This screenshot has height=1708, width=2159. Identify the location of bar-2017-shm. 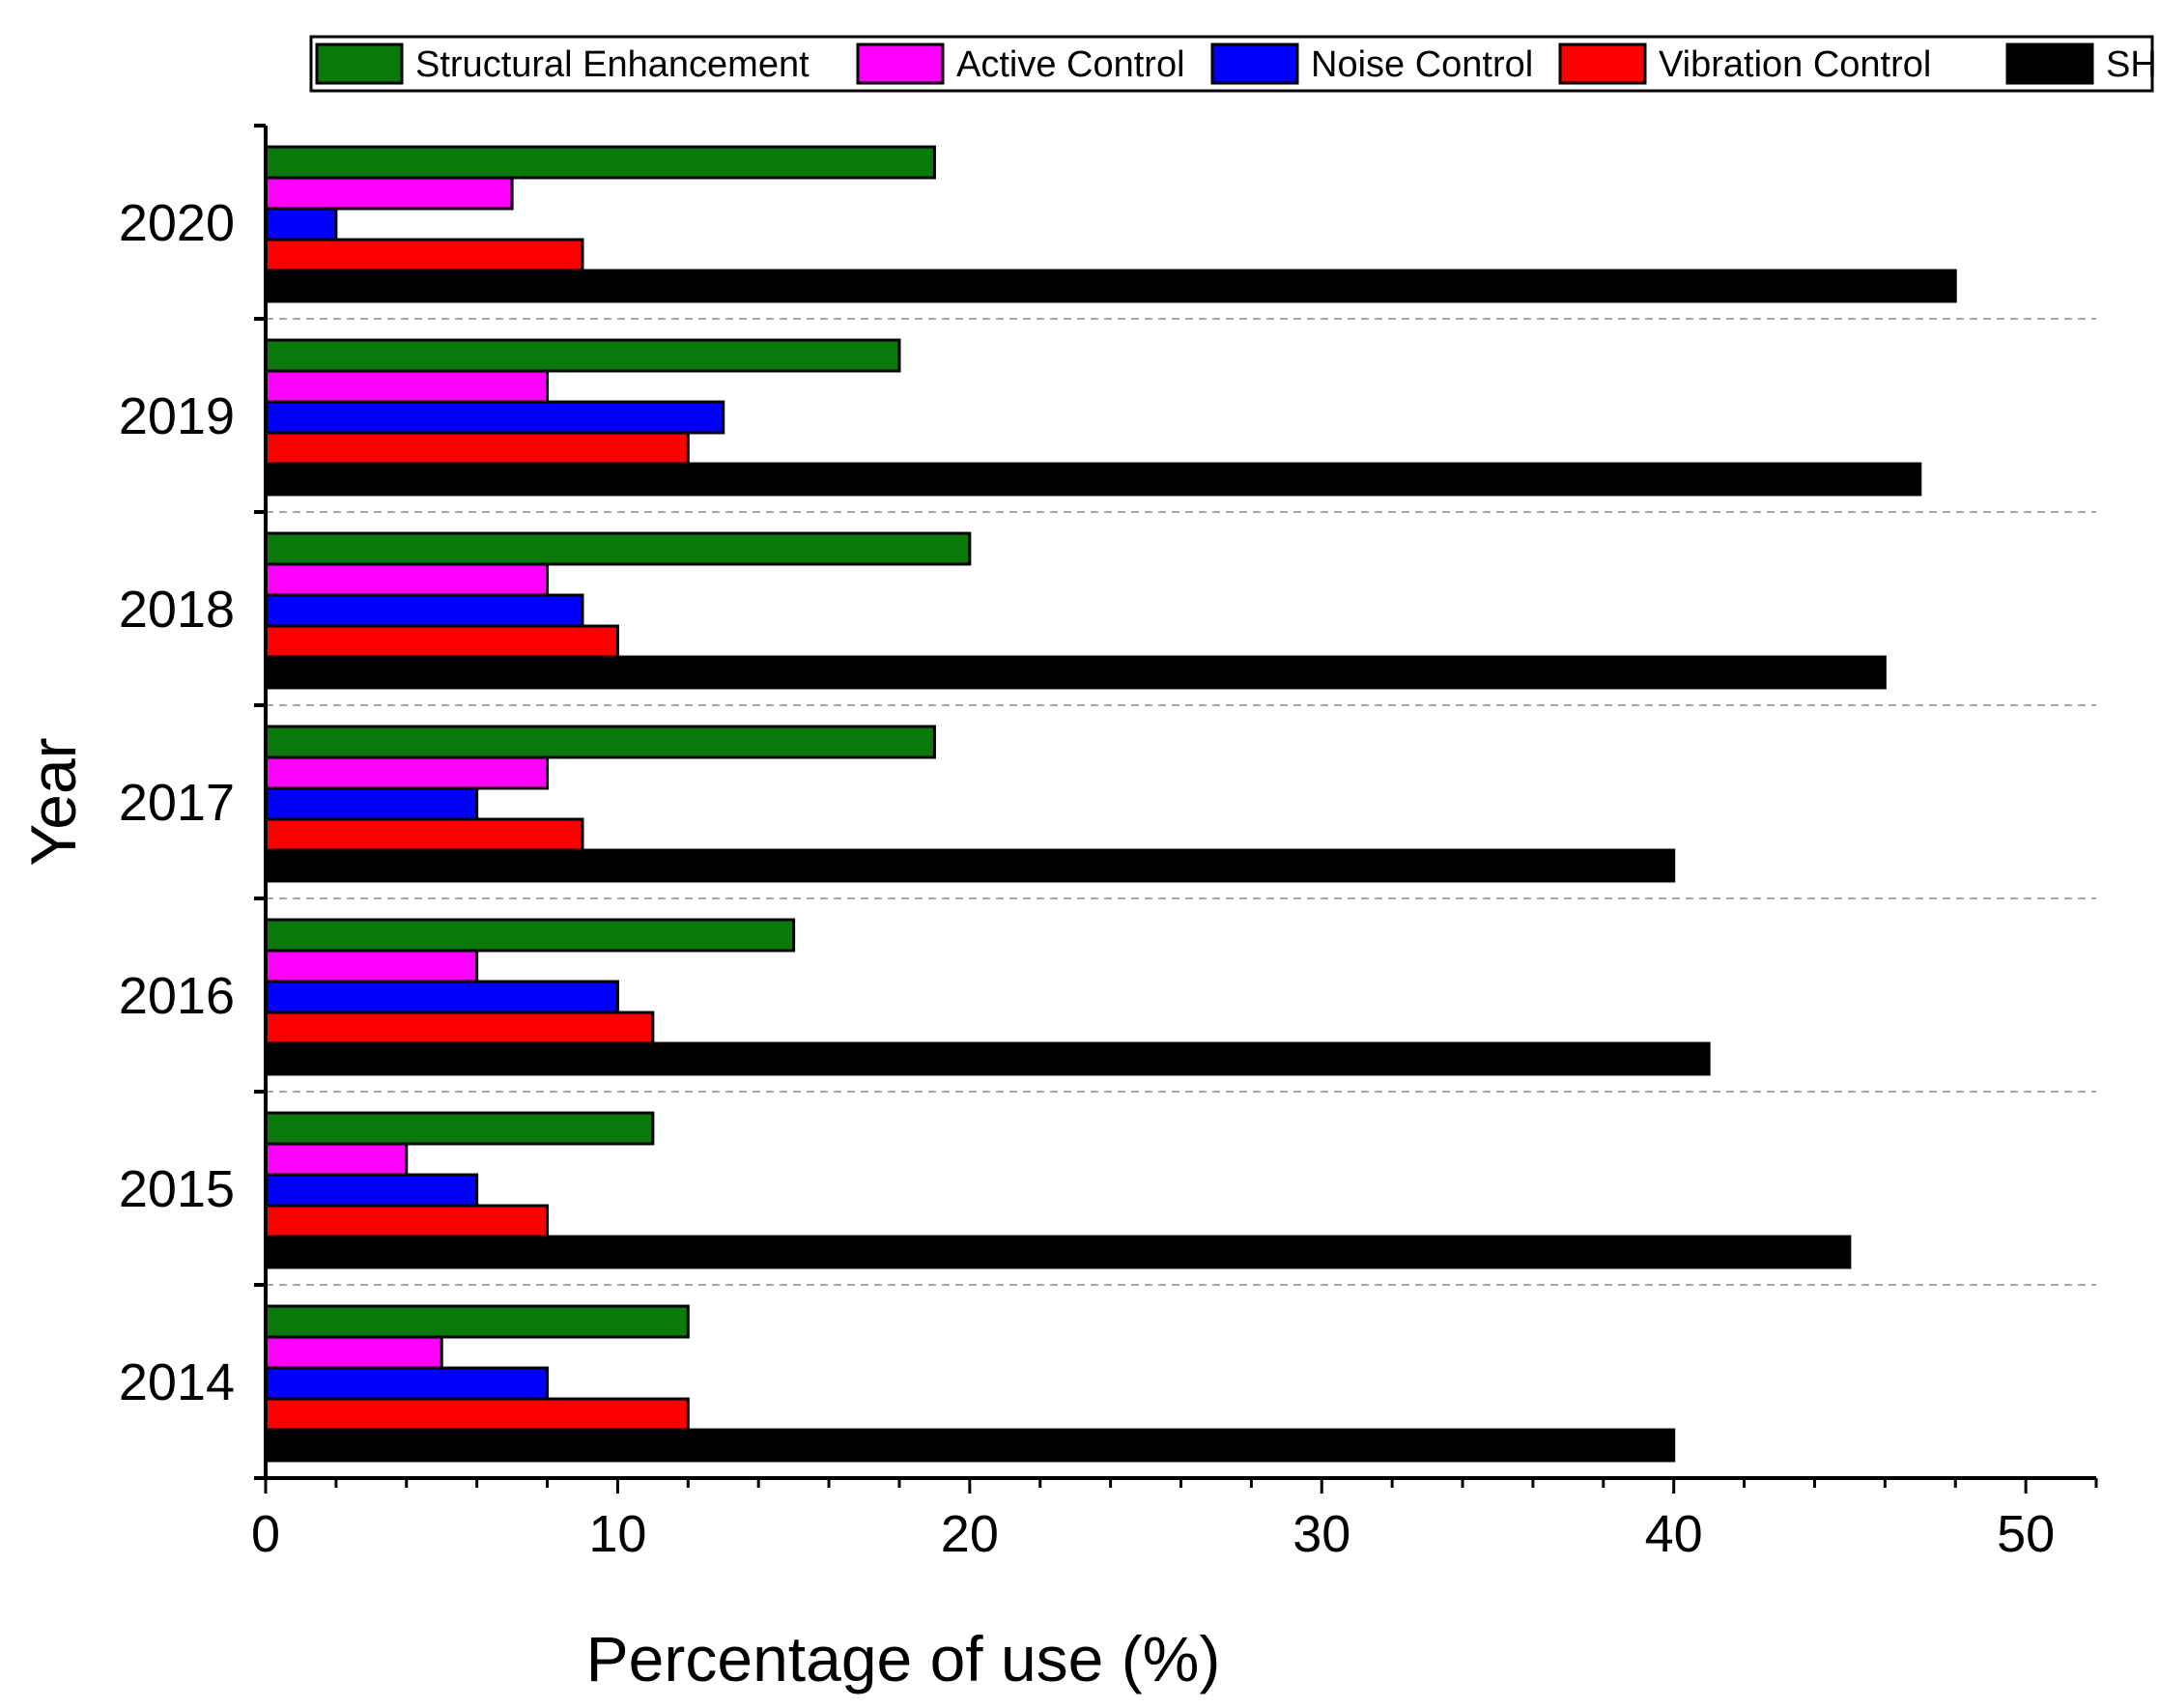
(970, 866).